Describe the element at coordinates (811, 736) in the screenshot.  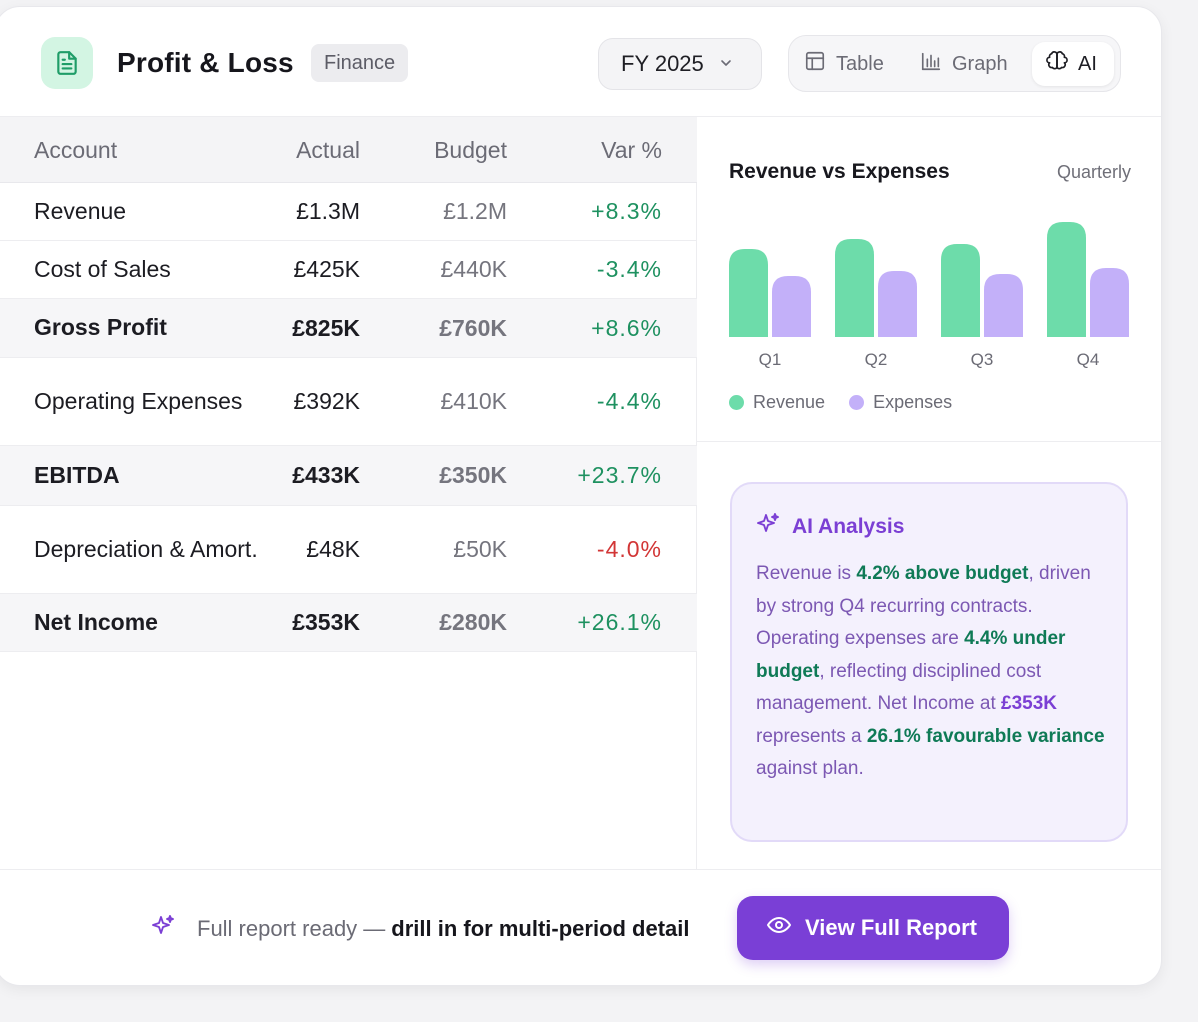
I see `analysis-text: represents a` at that location.